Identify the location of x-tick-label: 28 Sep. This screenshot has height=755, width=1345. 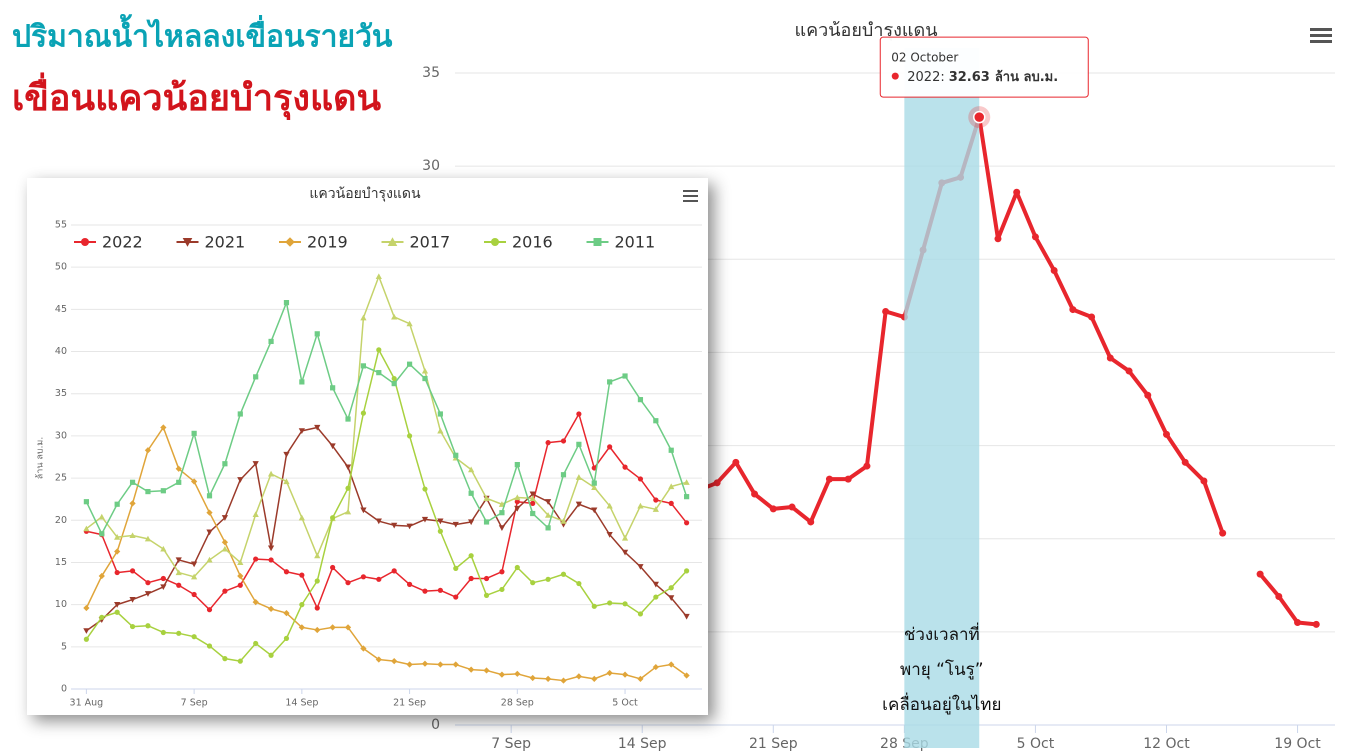
(517, 703).